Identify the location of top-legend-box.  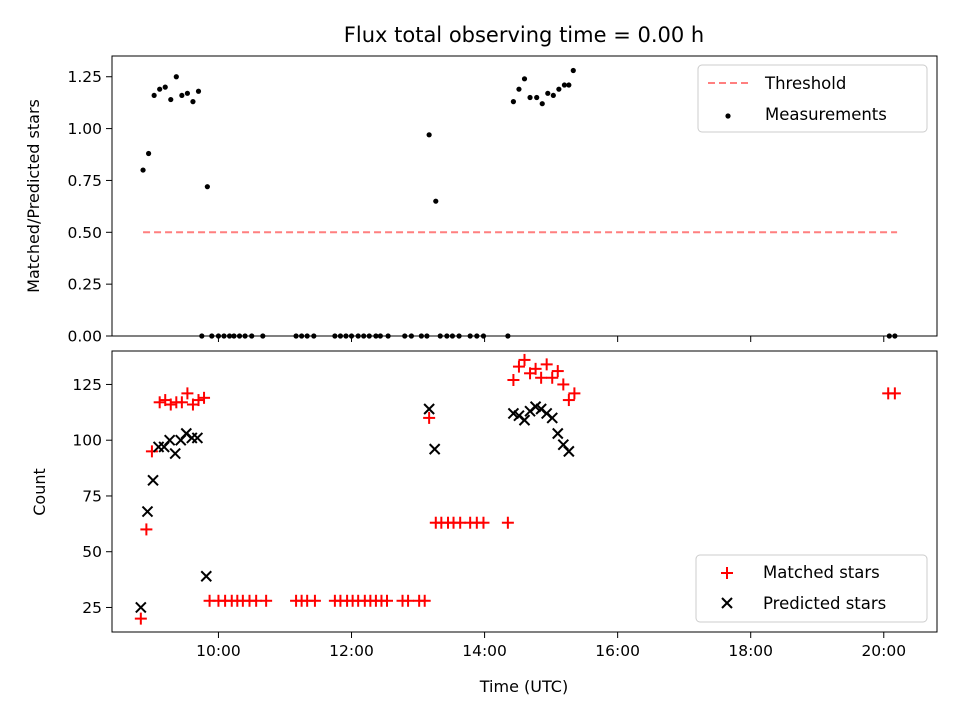
(812, 98).